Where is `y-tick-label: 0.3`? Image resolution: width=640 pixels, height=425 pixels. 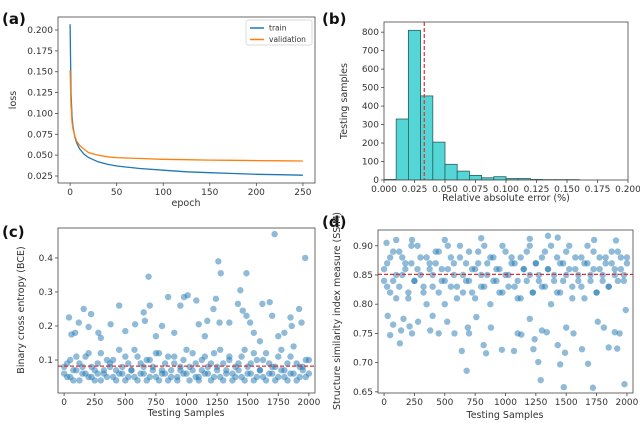 y-tick-label: 0.3 is located at coordinates (46, 293).